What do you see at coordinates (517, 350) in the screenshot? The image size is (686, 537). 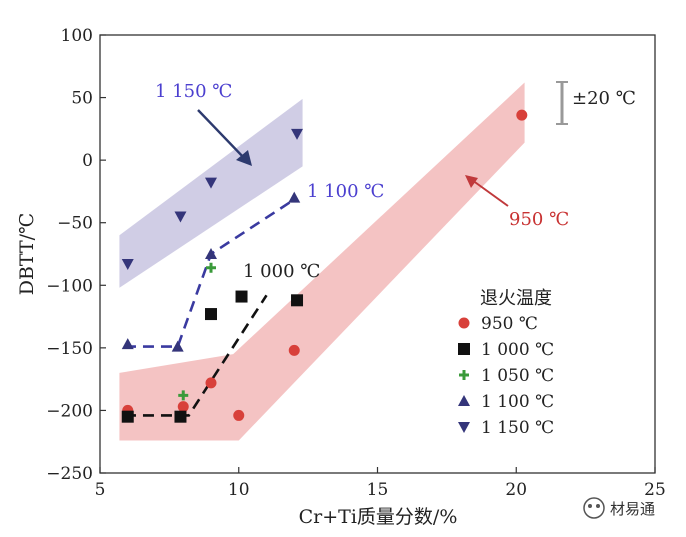 I see `legend-label: 1 000 ℃` at bounding box center [517, 350].